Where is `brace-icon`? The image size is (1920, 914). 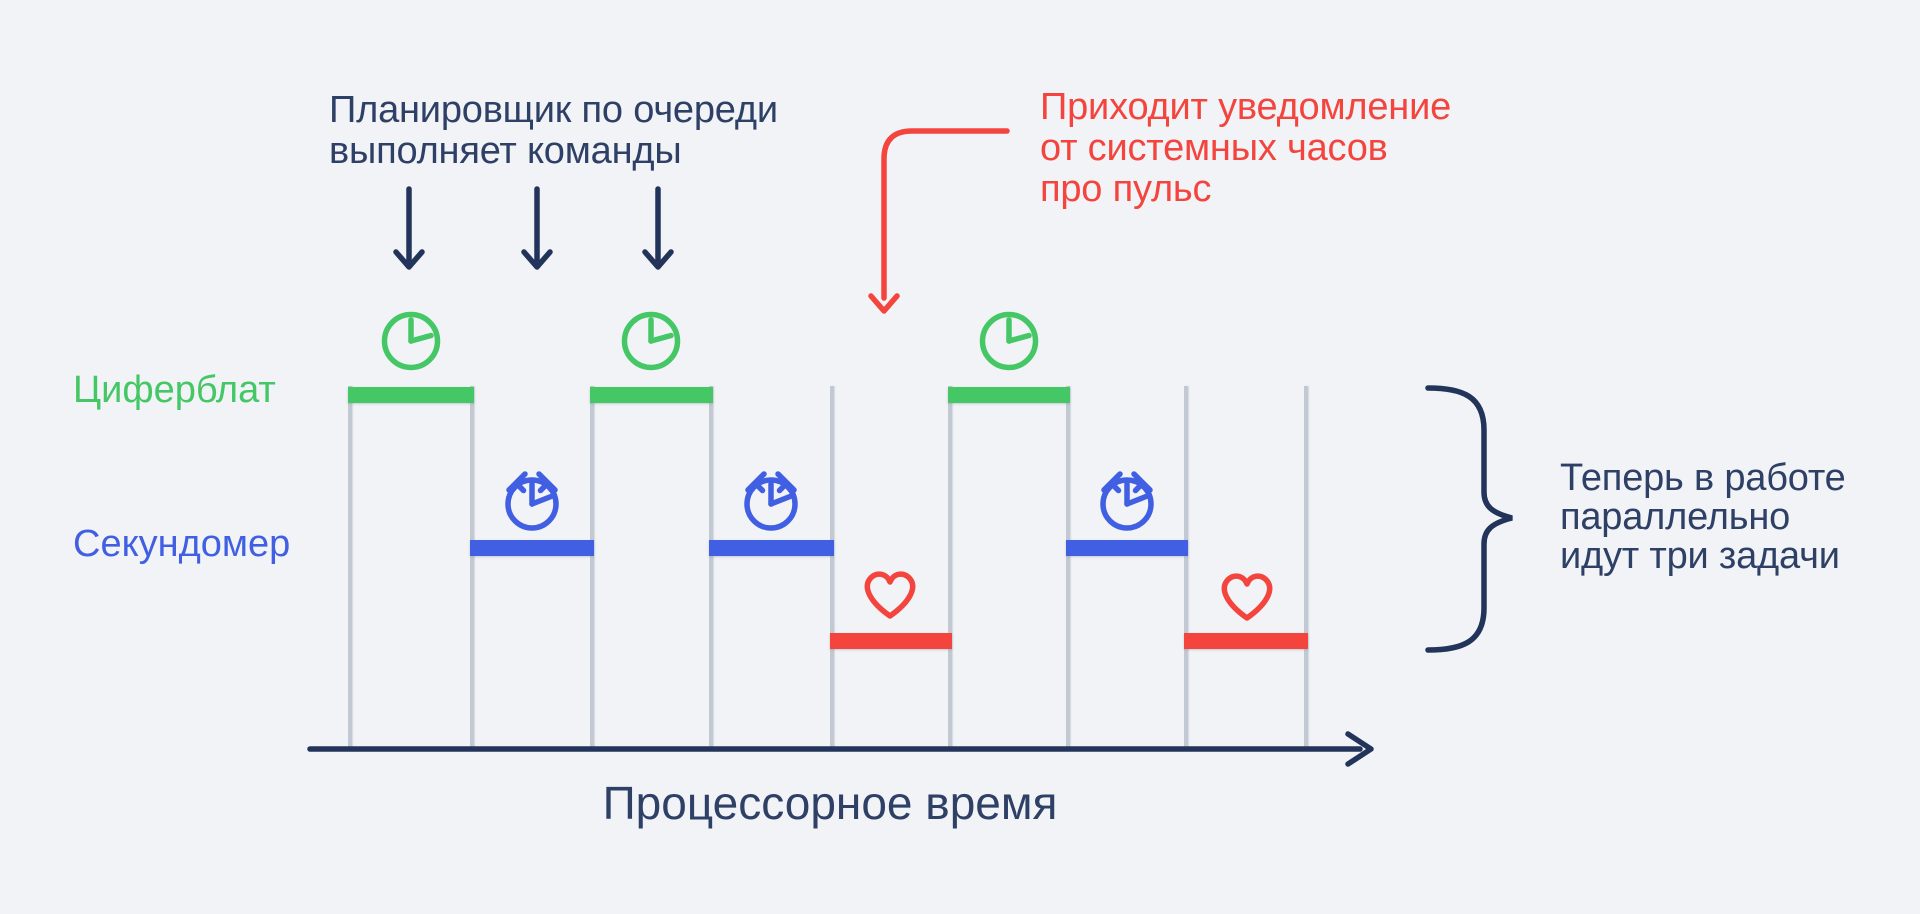
brace-icon is located at coordinates (1469, 519).